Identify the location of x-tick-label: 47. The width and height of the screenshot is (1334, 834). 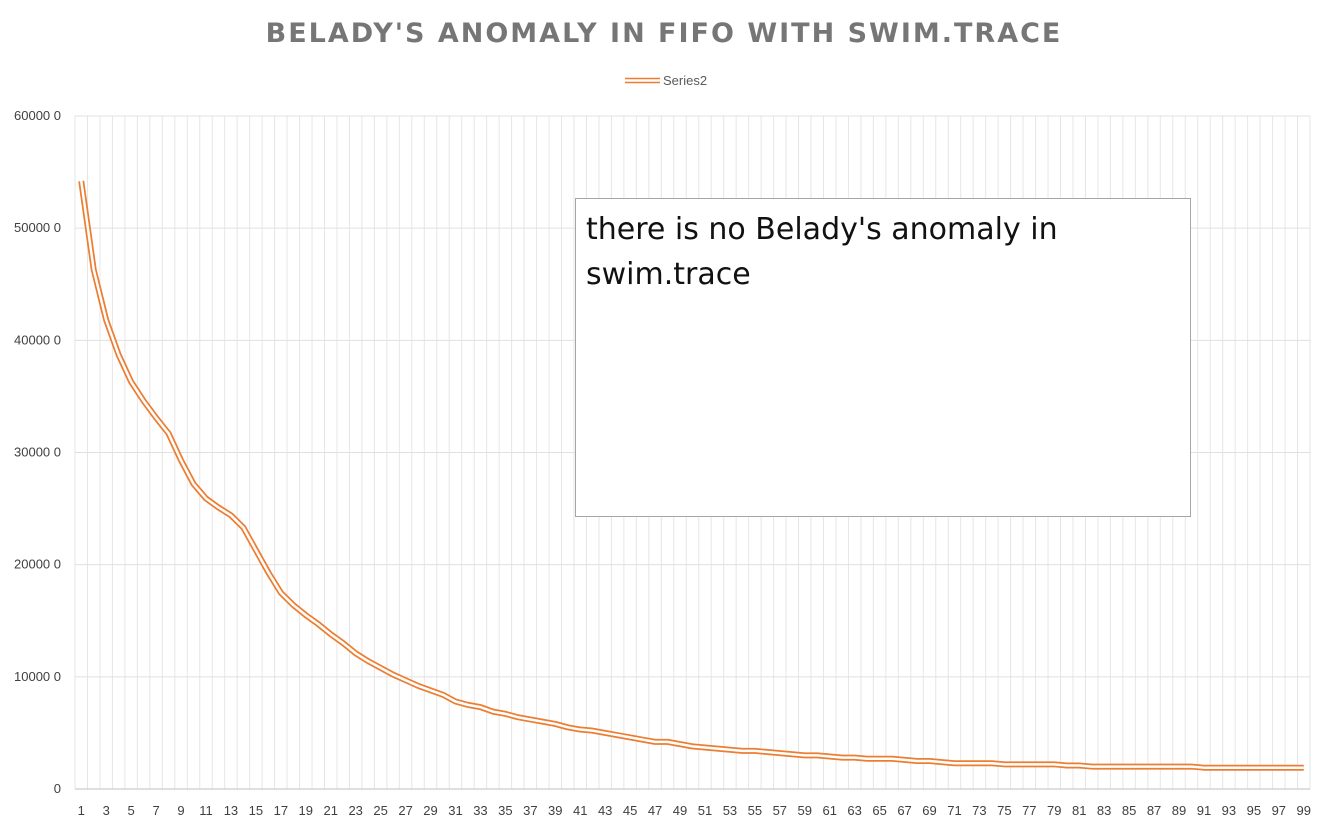
(655, 810).